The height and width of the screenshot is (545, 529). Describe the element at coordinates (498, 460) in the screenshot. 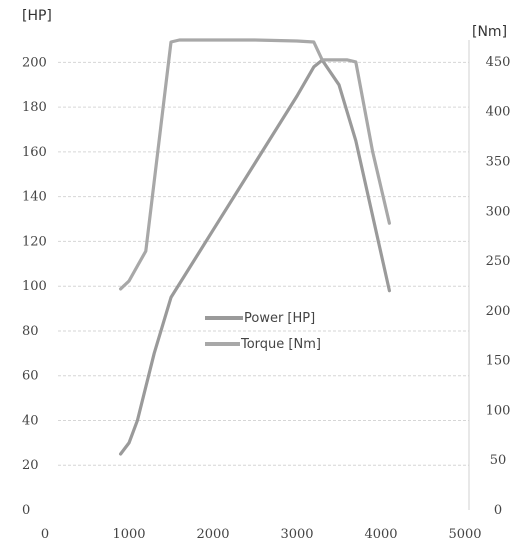

I see `right-tick-50: 50` at that location.